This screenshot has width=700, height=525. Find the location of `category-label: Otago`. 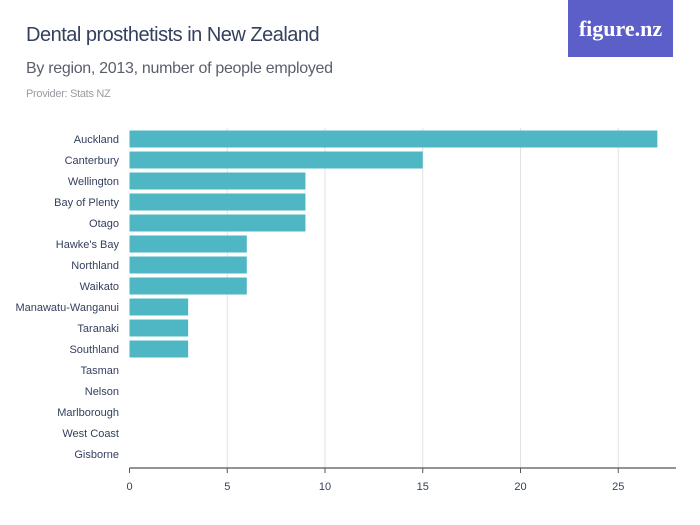

category-label: Otago is located at coordinates (104, 224).